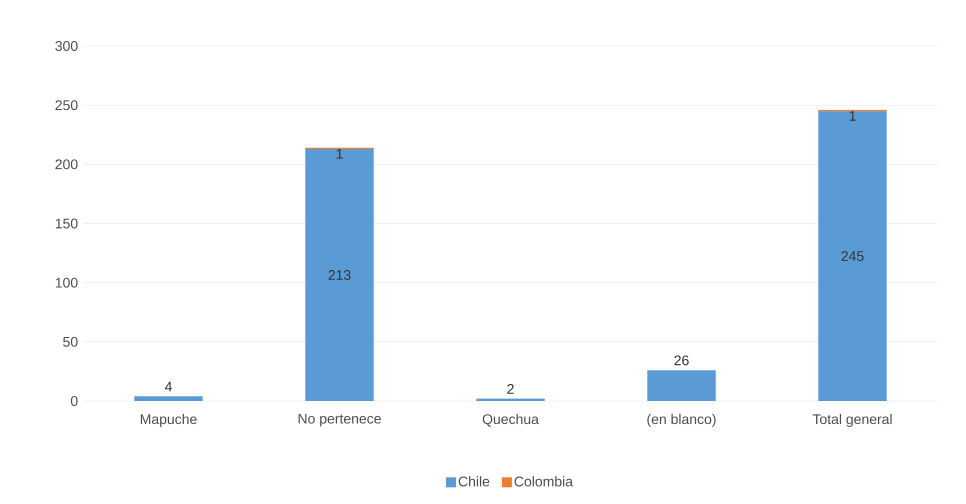  I want to click on x-tick-label: Quechua, so click(510, 420).